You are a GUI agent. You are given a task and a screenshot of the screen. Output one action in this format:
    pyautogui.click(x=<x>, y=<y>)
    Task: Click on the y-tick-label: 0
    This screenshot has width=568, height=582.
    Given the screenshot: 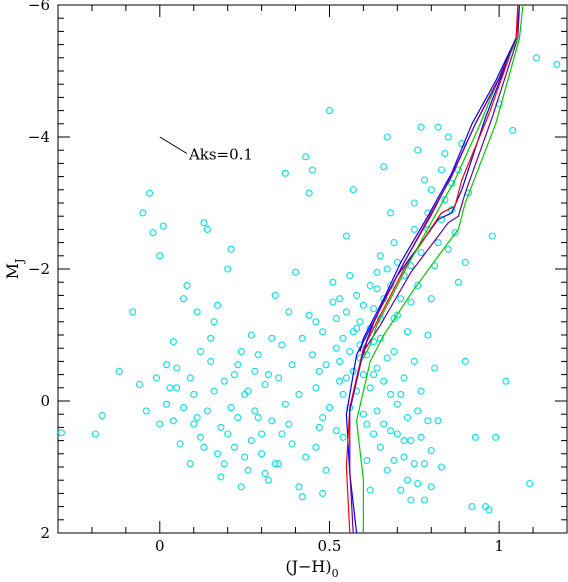 What is the action you would take?
    pyautogui.click(x=45, y=401)
    